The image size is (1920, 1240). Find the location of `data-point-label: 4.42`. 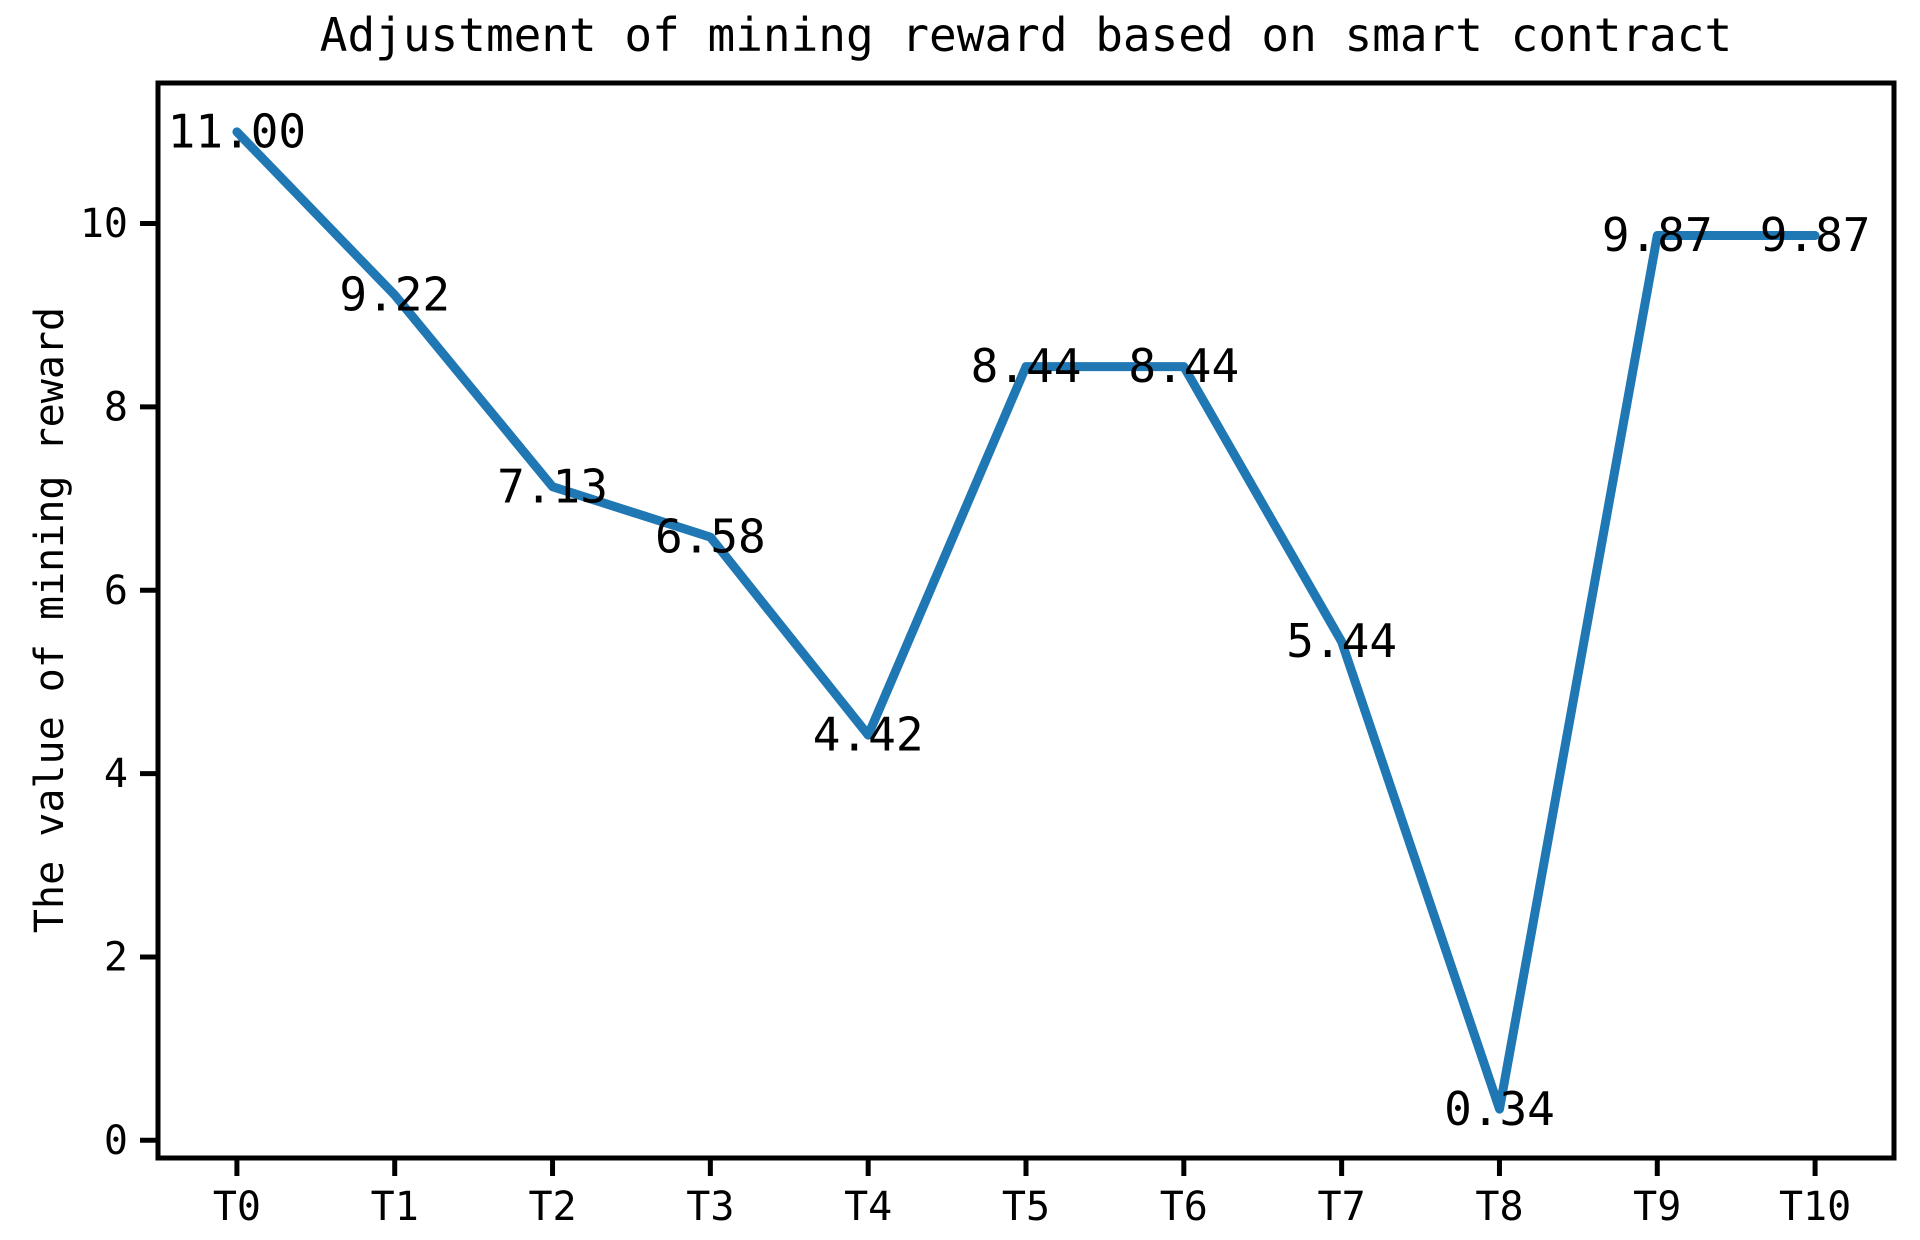

data-point-label: 4.42 is located at coordinates (868, 735).